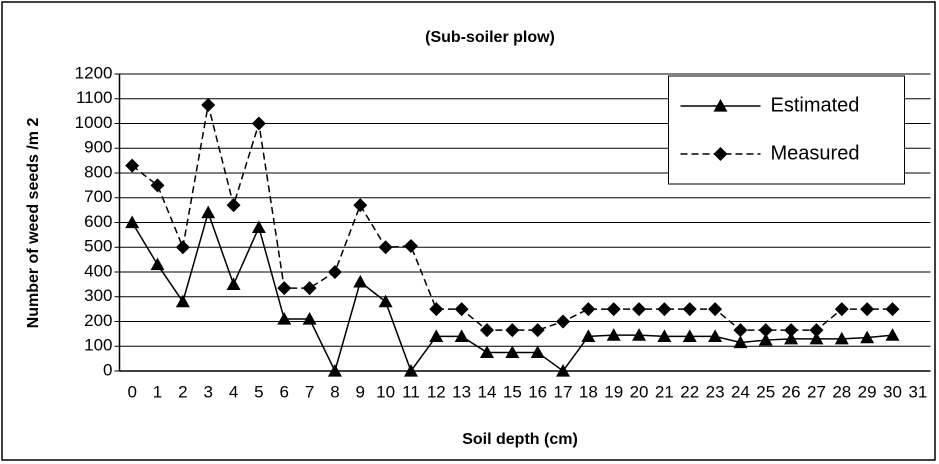  Describe the element at coordinates (411, 391) in the screenshot. I see `x-tick-label: 11` at that location.